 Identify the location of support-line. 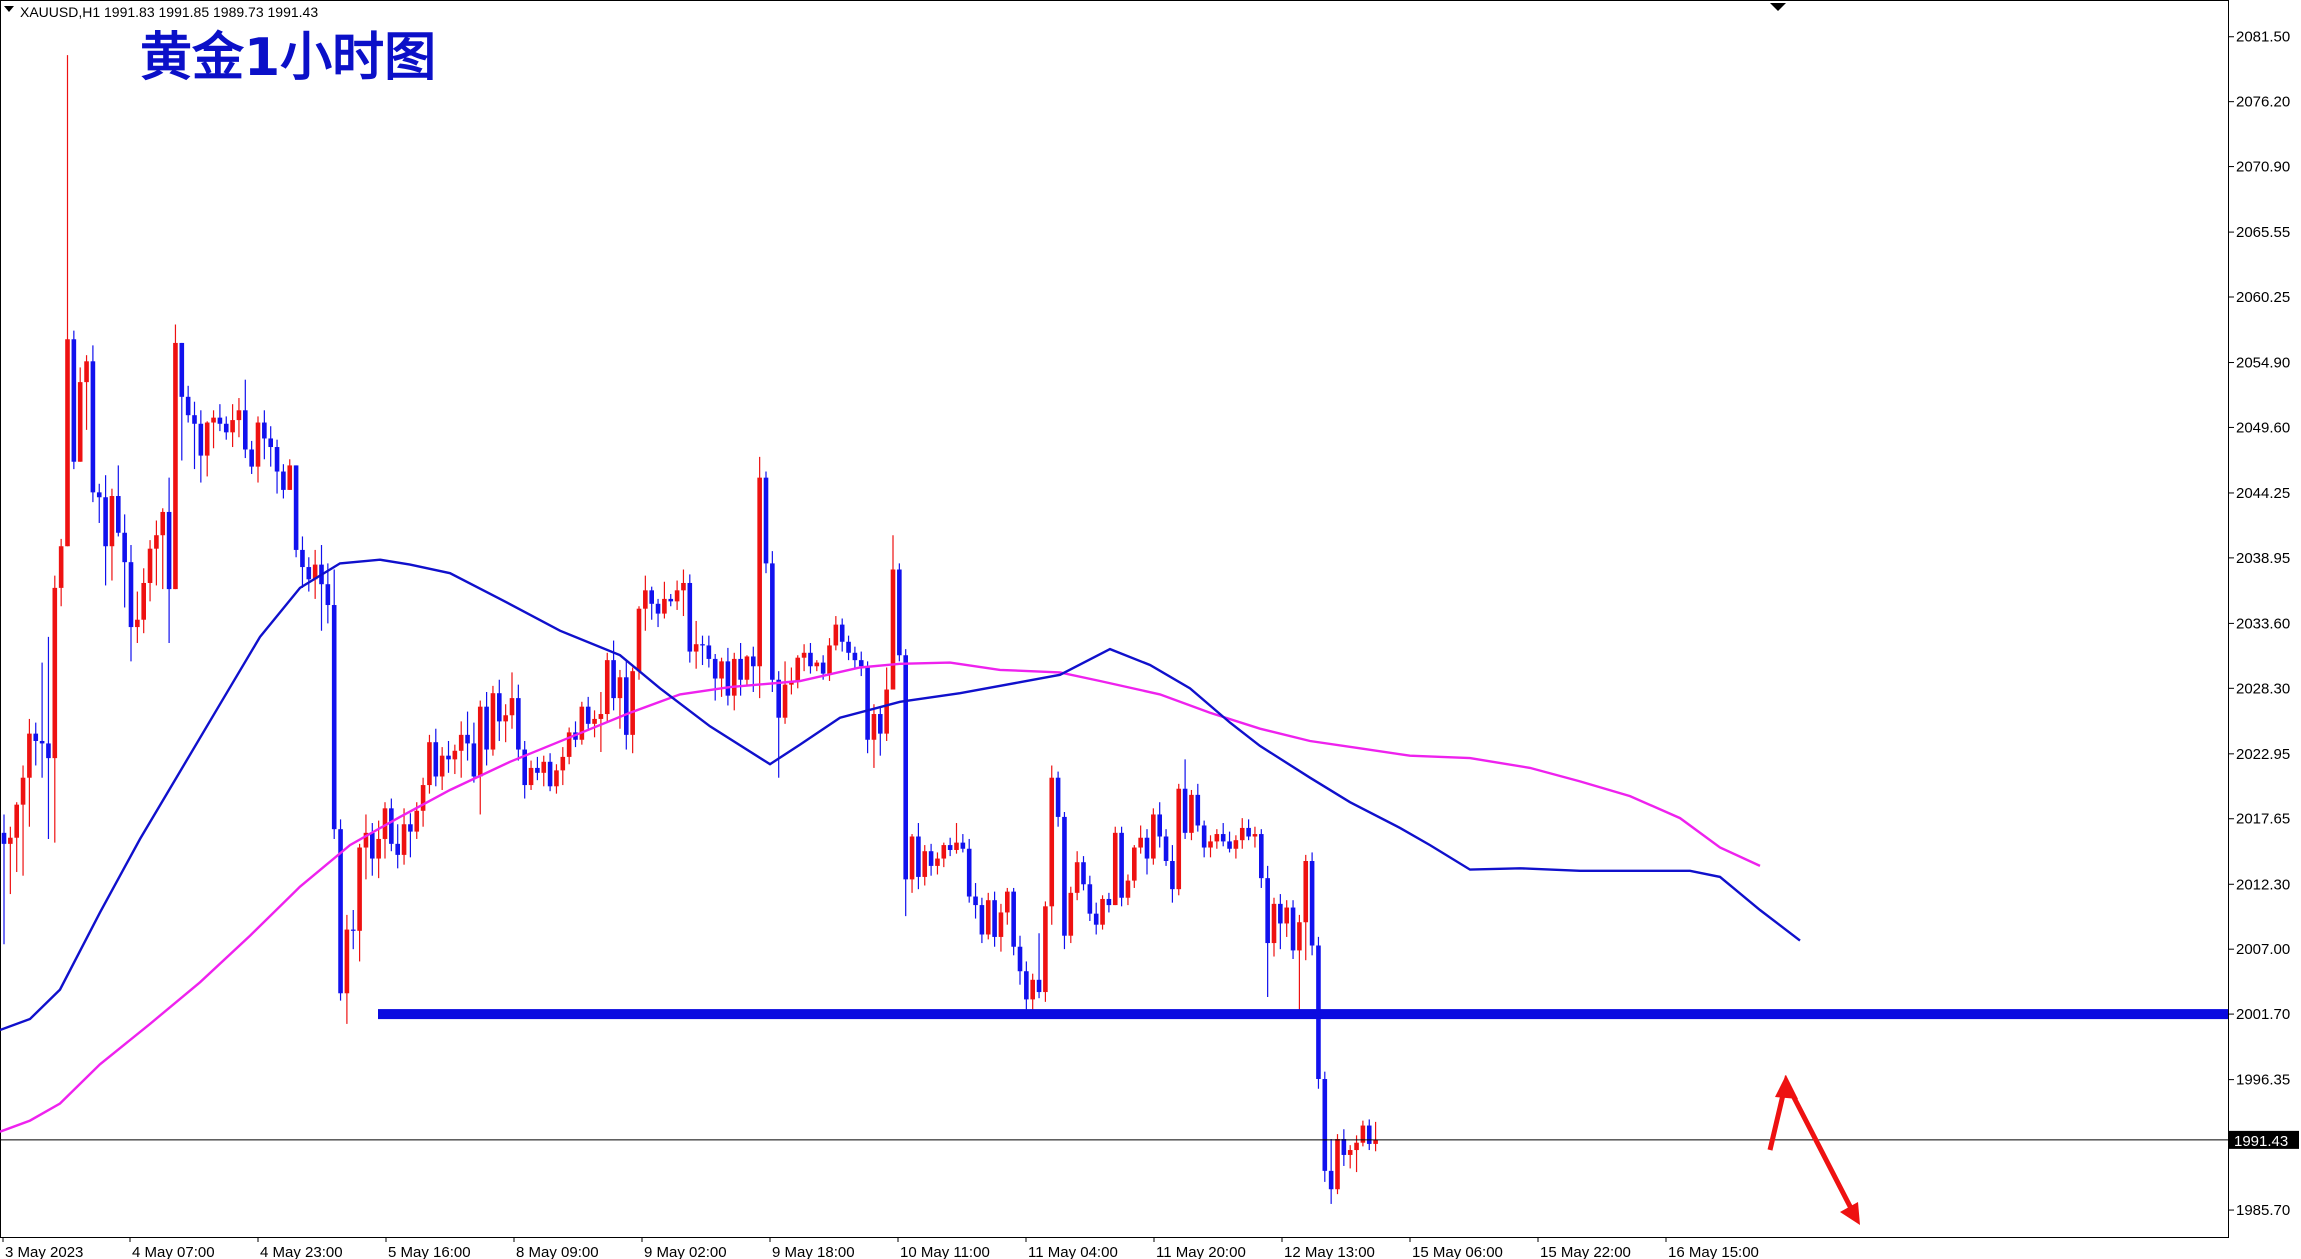
(1303, 1014).